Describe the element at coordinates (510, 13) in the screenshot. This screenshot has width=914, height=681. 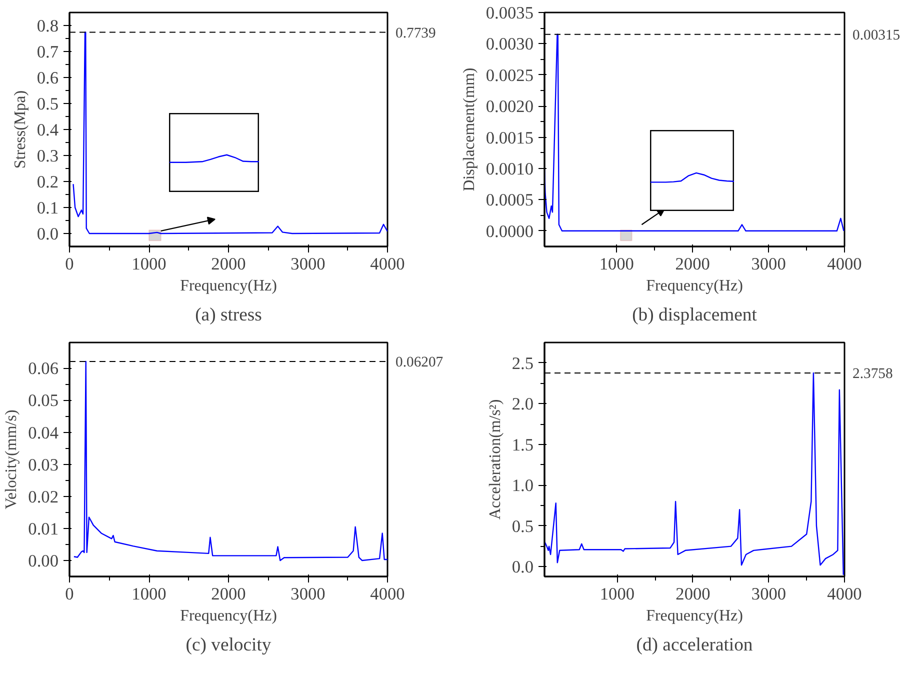
I see `y-tick-label: 0.0035` at that location.